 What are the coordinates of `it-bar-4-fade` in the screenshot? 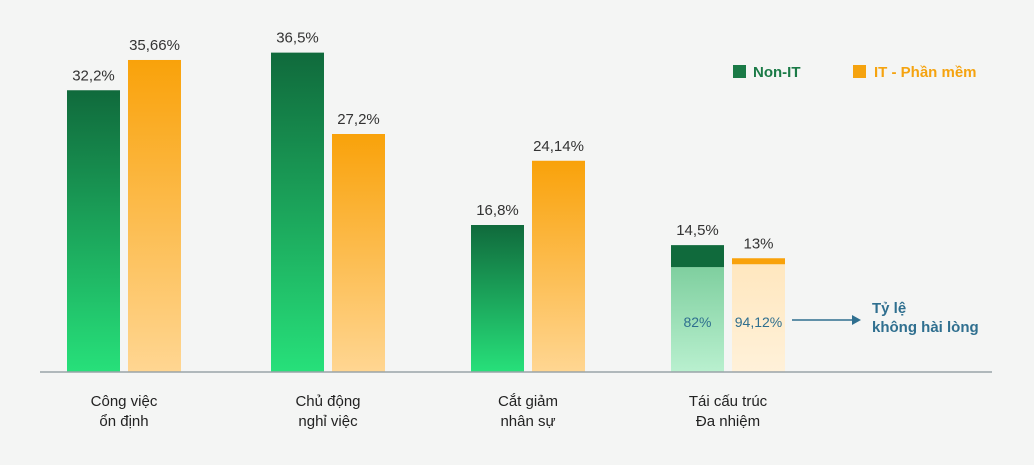 It's located at (758, 318).